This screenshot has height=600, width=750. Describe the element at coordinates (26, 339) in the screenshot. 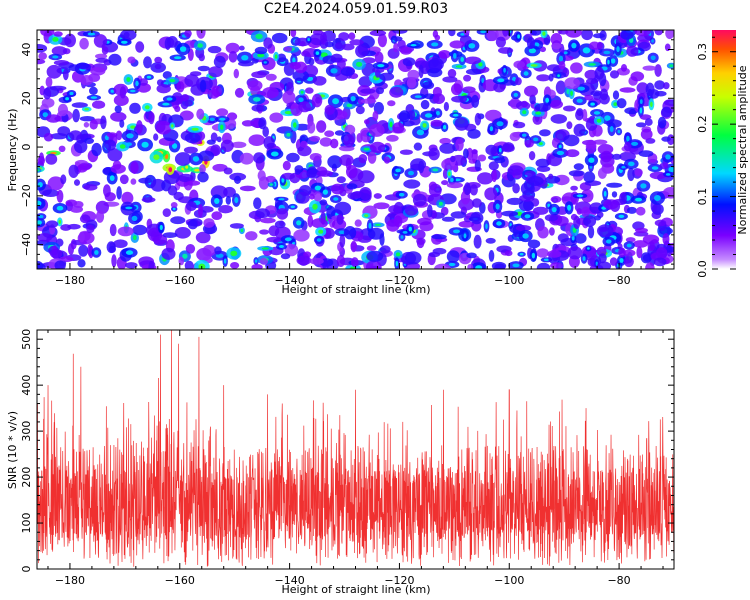

I see `y-tick-label: 500` at that location.